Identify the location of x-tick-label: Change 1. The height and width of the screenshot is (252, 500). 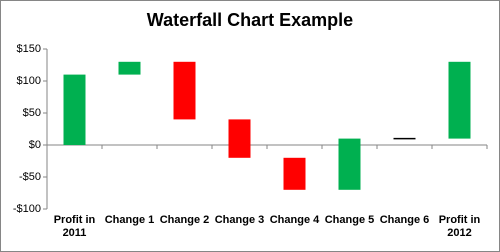
(129, 220).